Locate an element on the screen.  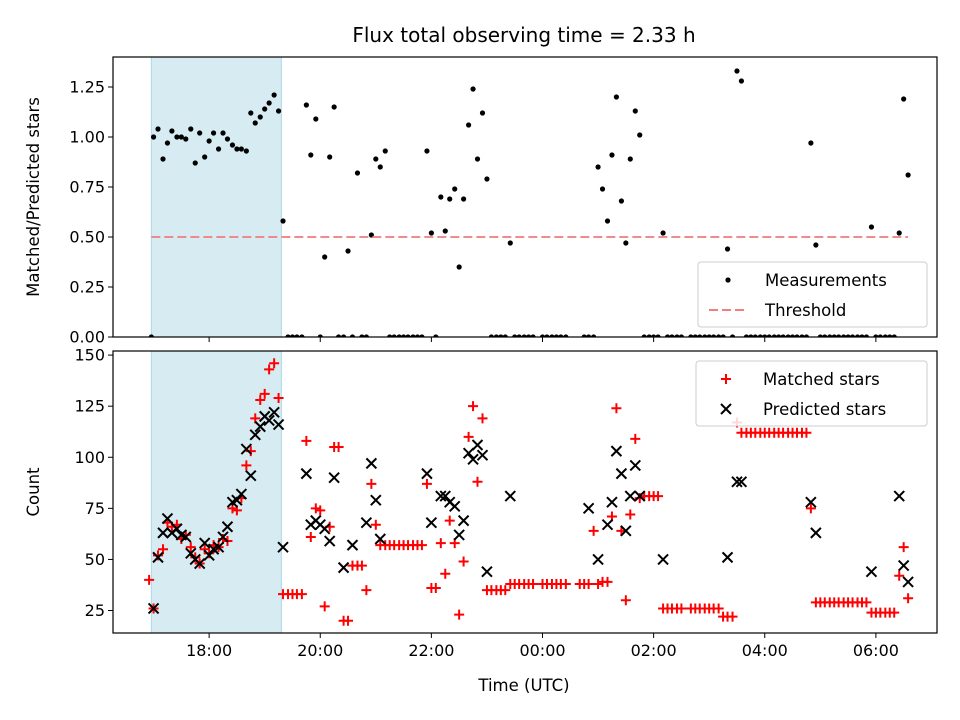
bottom-panel-y-tick-label: 25 is located at coordinates (95, 610).